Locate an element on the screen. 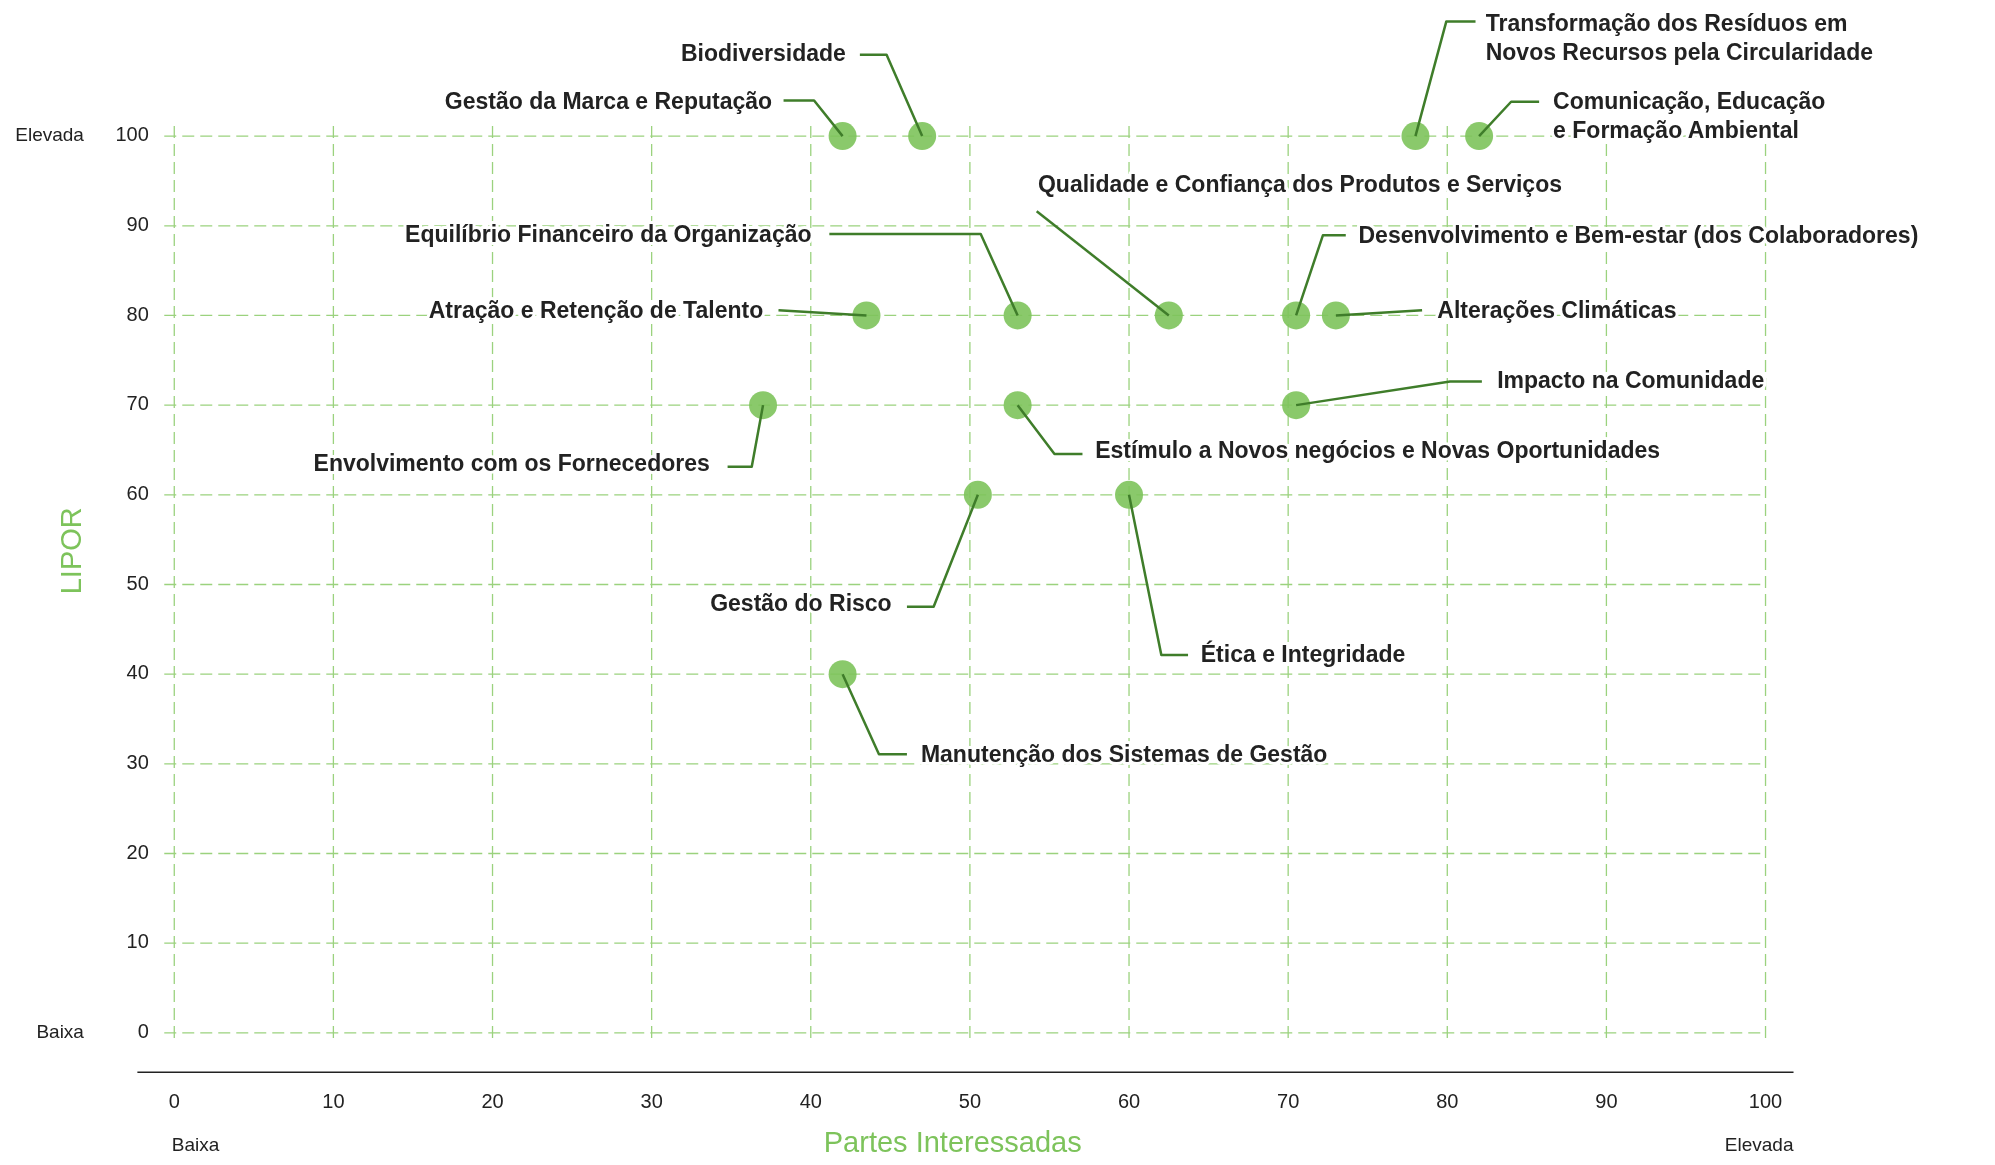 The width and height of the screenshot is (1995, 1165). annotation: Impacto na Comunidade is located at coordinates (1631, 380).